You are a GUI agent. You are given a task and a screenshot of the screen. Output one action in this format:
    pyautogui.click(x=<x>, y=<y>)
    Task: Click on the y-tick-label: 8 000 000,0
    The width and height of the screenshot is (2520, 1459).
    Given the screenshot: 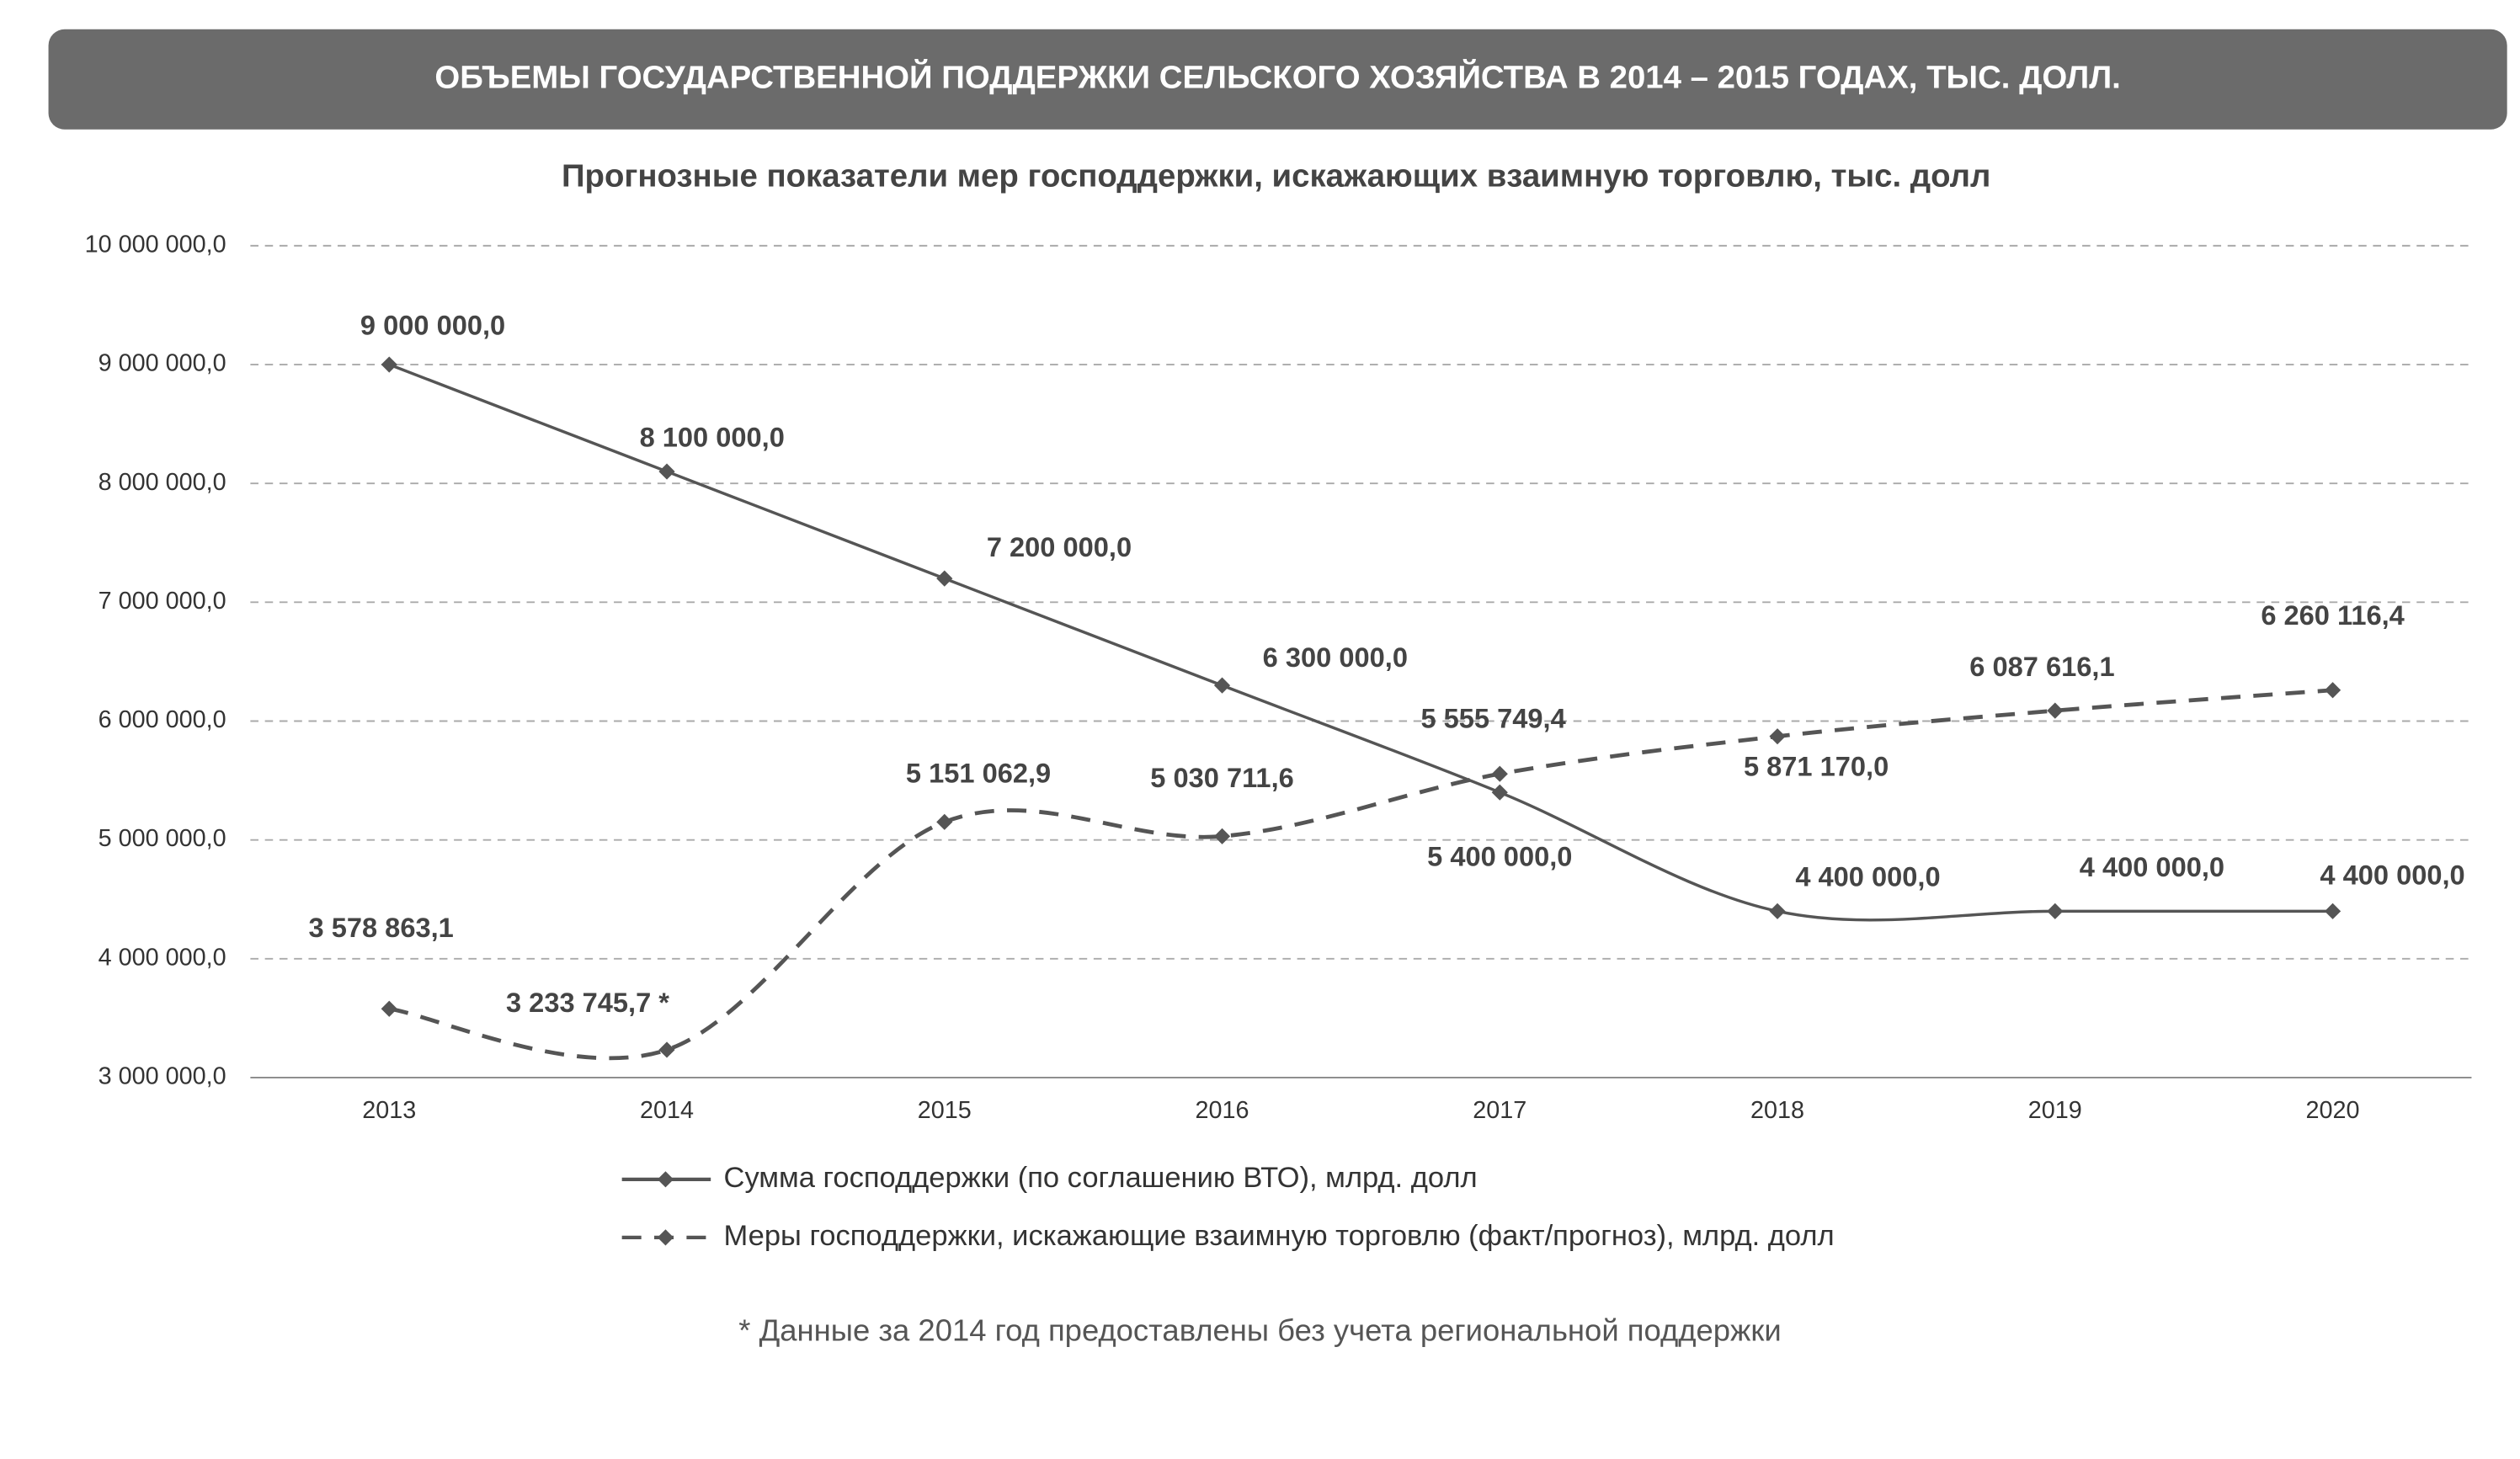 What is the action you would take?
    pyautogui.click(x=162, y=482)
    